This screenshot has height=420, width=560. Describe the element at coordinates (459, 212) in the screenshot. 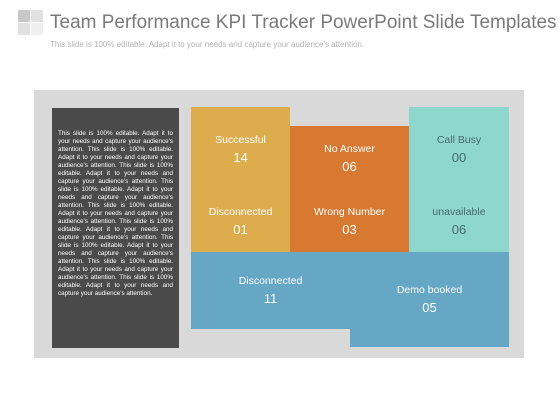

I see `tile-label: unavailable` at that location.